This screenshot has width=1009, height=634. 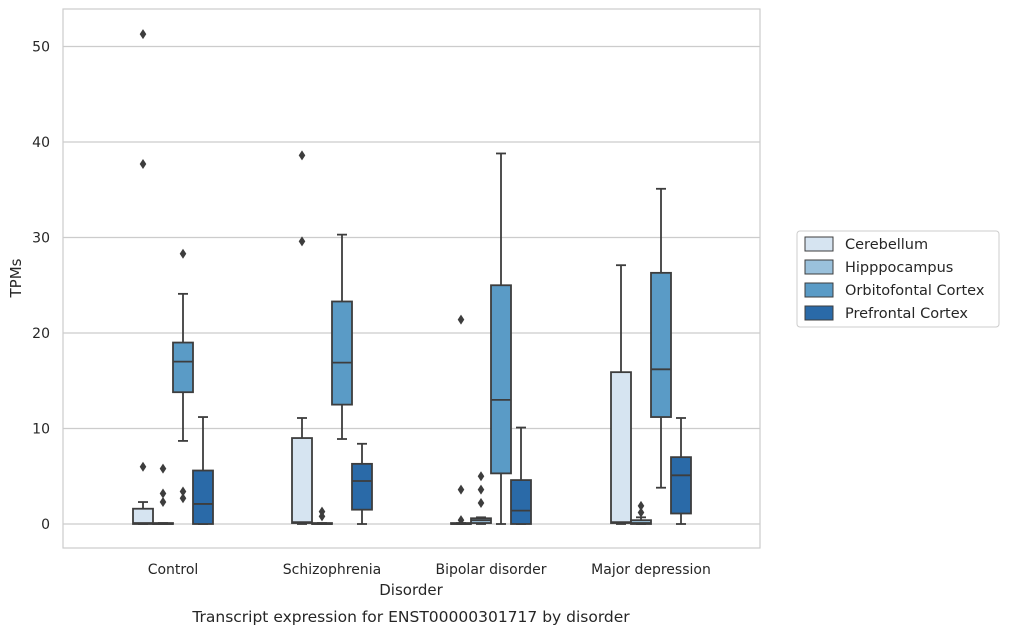 What do you see at coordinates (915, 291) in the screenshot?
I see `legend-label: Orbitofontal Cortex` at bounding box center [915, 291].